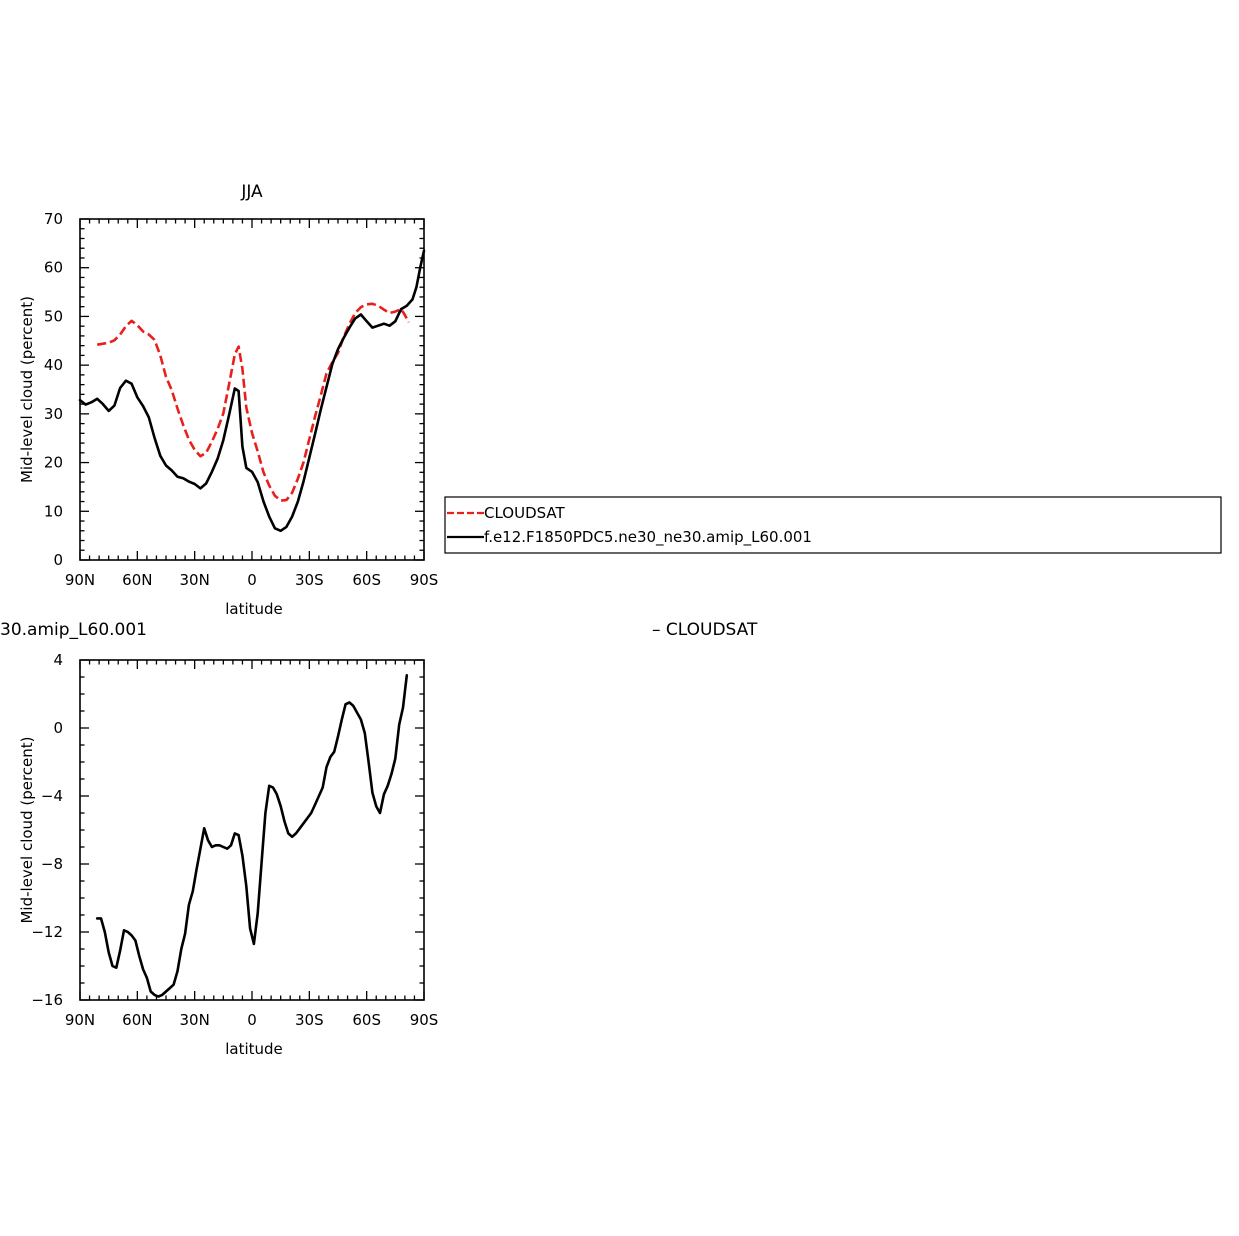 The image size is (1239, 1236). Describe the element at coordinates (58, 560) in the screenshot. I see `top-y-tick-label: 0` at that location.